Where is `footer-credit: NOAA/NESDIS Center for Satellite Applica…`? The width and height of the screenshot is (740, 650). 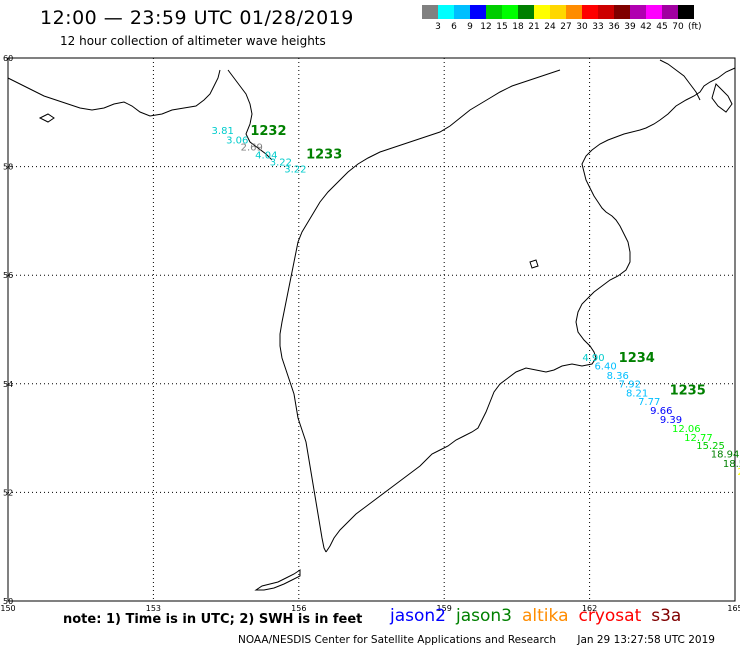 footer-credit: NOAA/NESDIS Center for Satellite Applica… is located at coordinates (397, 640).